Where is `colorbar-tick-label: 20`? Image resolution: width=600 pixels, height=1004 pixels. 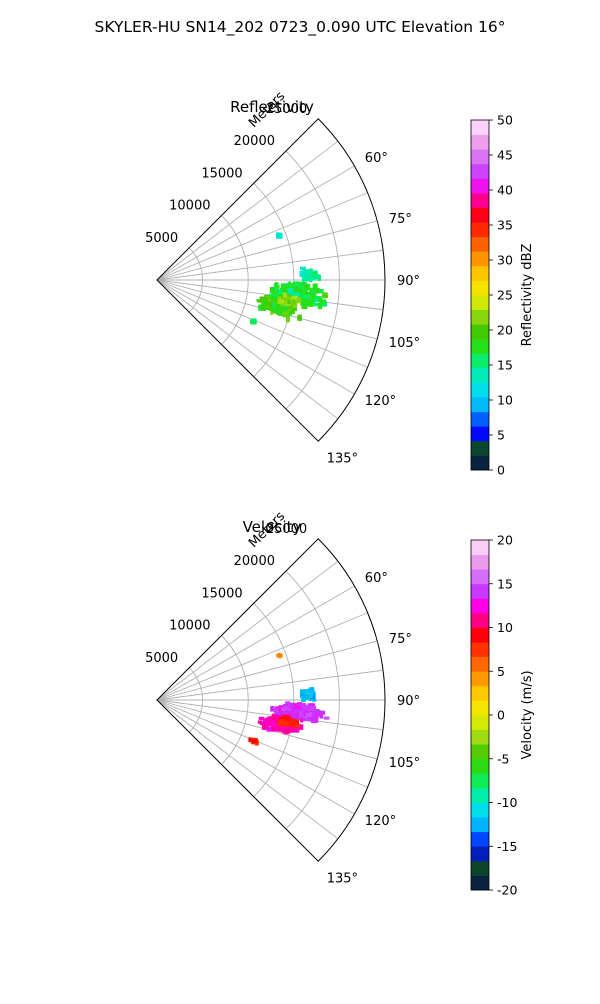
colorbar-tick-label: 20 is located at coordinates (505, 330).